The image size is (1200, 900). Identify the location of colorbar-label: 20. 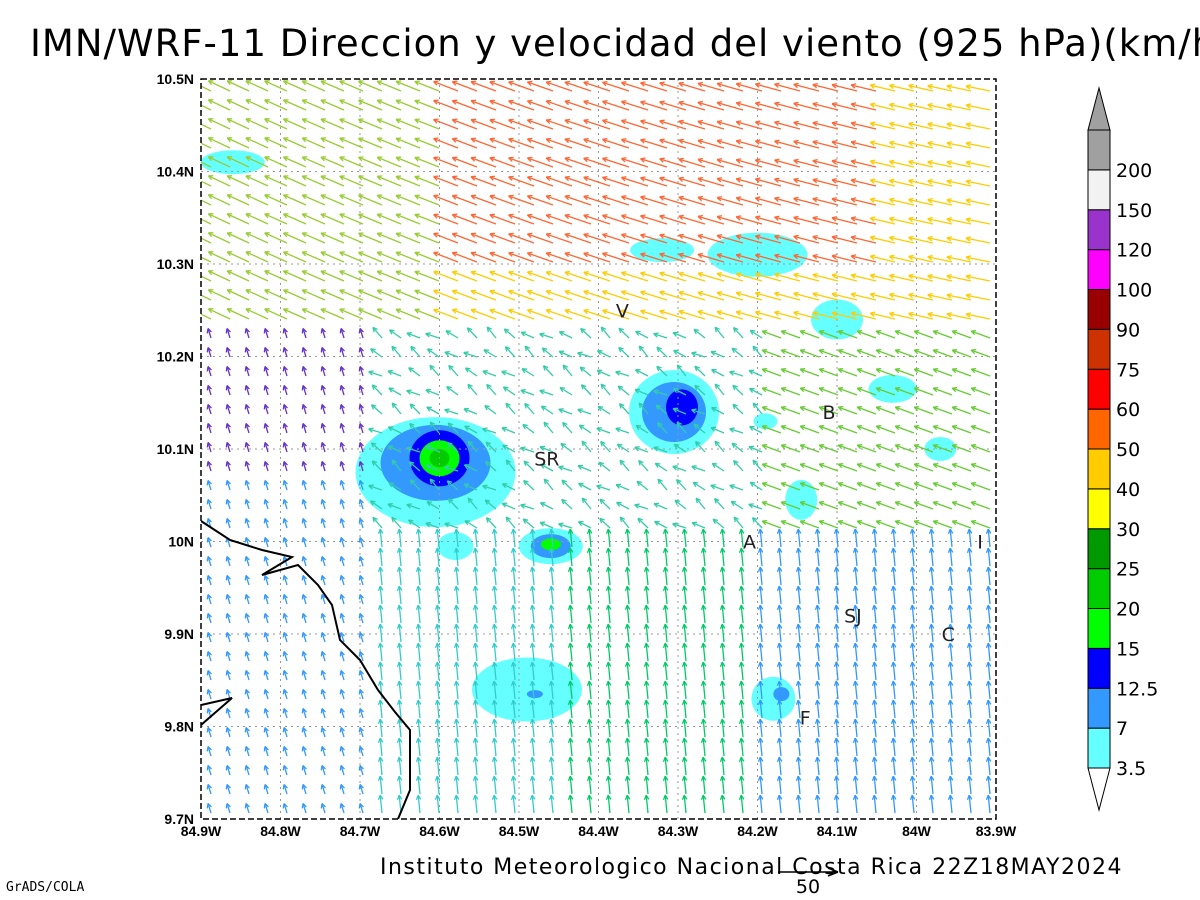
(1128, 610).